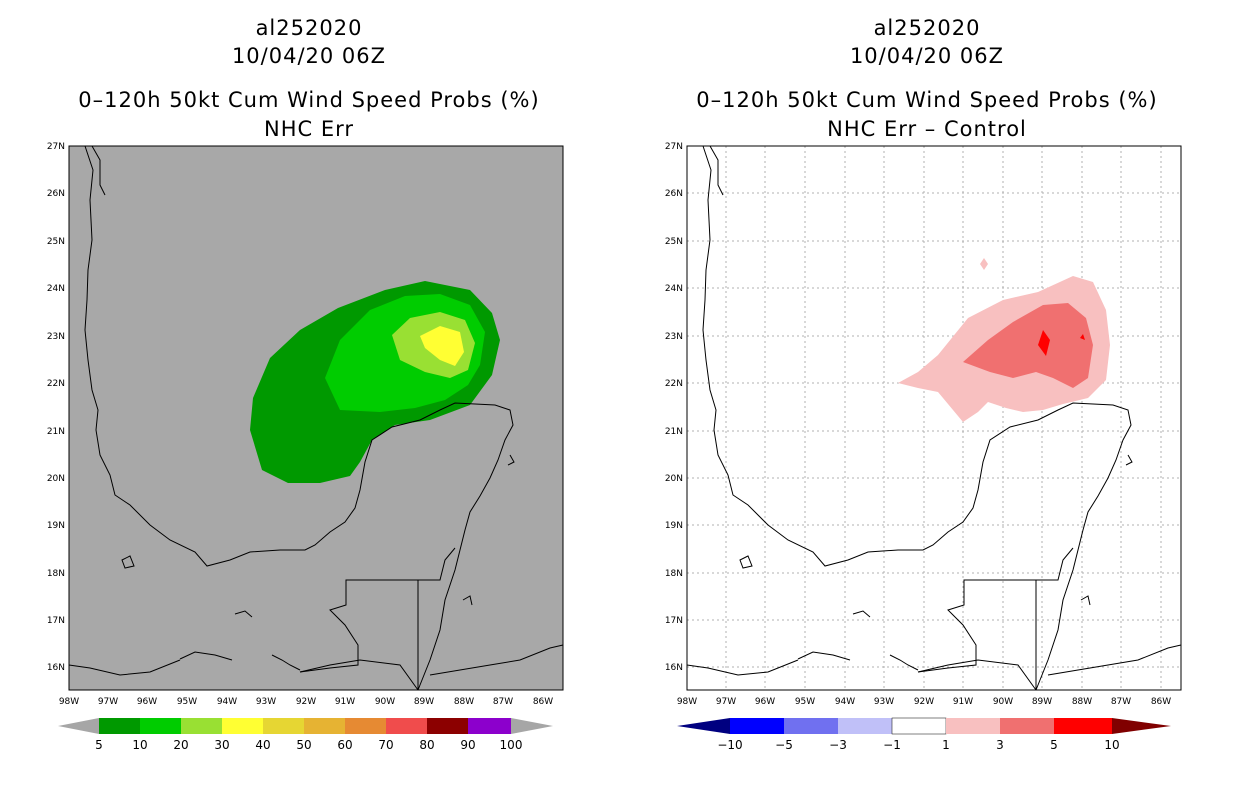 This screenshot has height=800, width=1236. What do you see at coordinates (303, 745) in the screenshot?
I see `colorbar-label: 50` at bounding box center [303, 745].